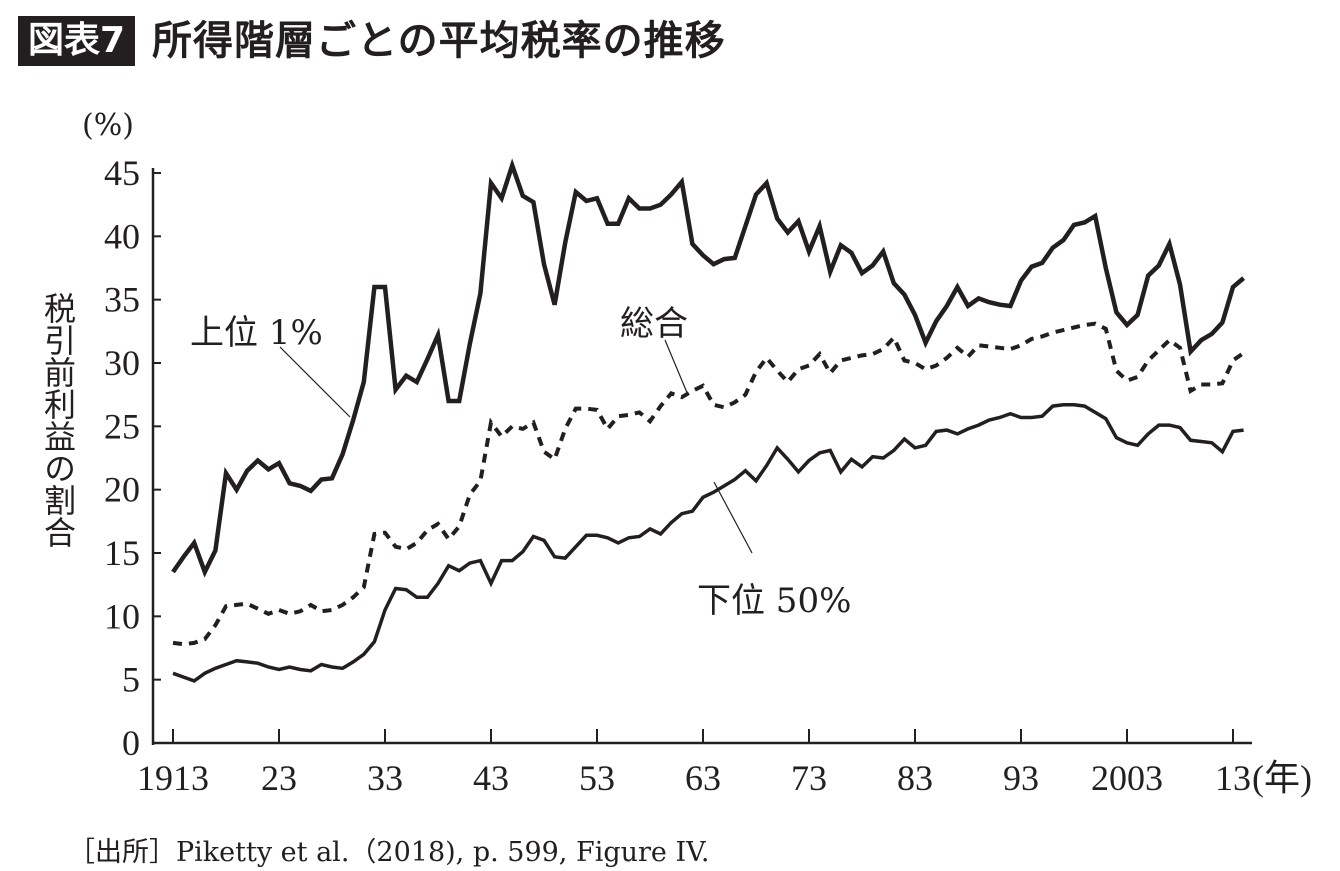  I want to click on figure-badge: 図表7, so click(77, 41).